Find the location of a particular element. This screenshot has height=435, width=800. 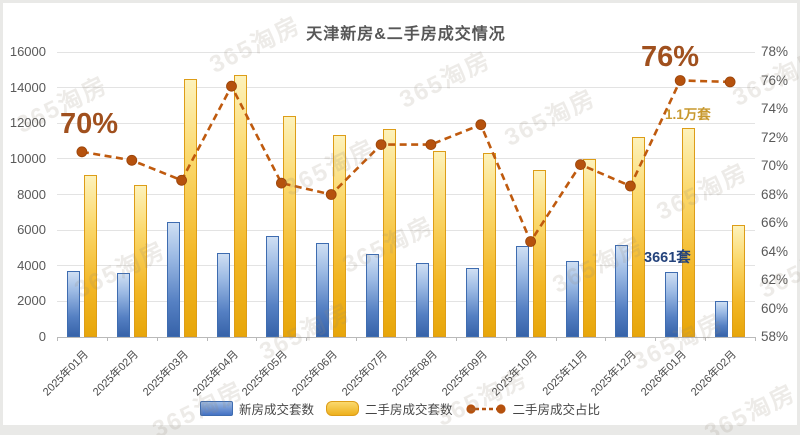

y2-axis-tick-label: 60% is located at coordinates (775, 308).